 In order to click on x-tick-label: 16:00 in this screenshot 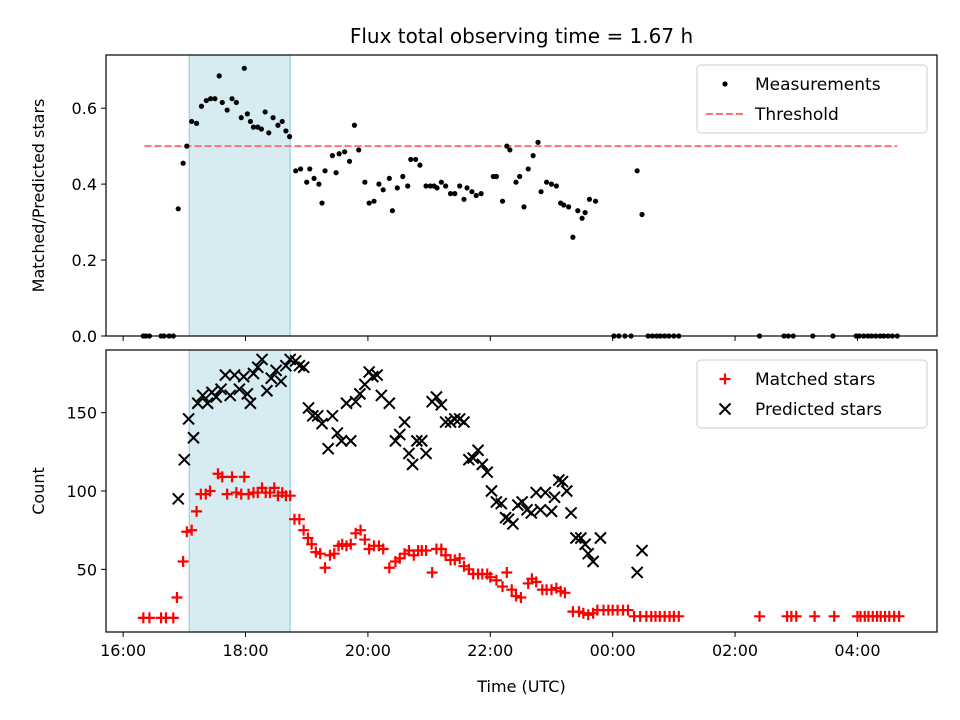, I will do `click(123, 650)`.